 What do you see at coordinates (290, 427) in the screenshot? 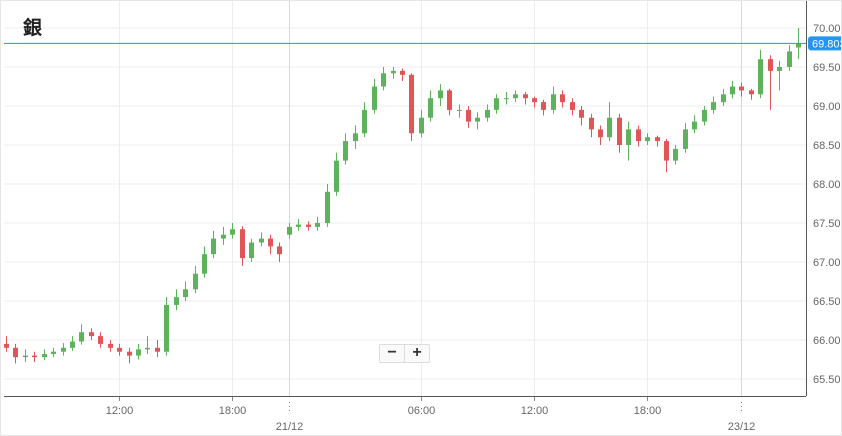
I see `x-tick-label: 21/12` at bounding box center [290, 427].